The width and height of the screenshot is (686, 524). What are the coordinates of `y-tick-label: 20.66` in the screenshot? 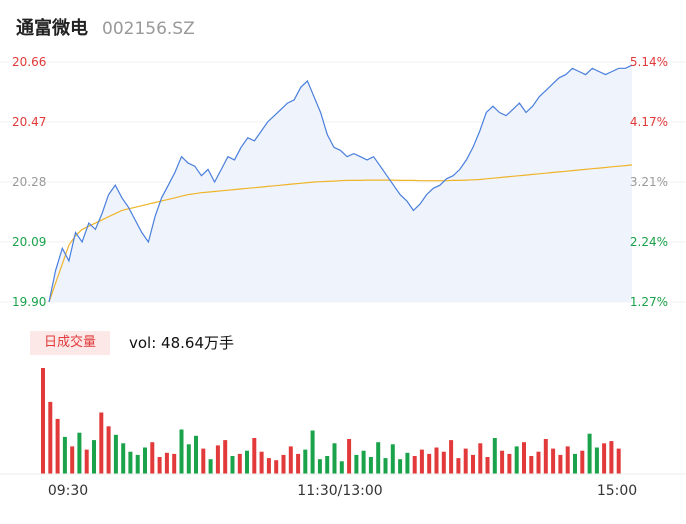 It's located at (29, 62).